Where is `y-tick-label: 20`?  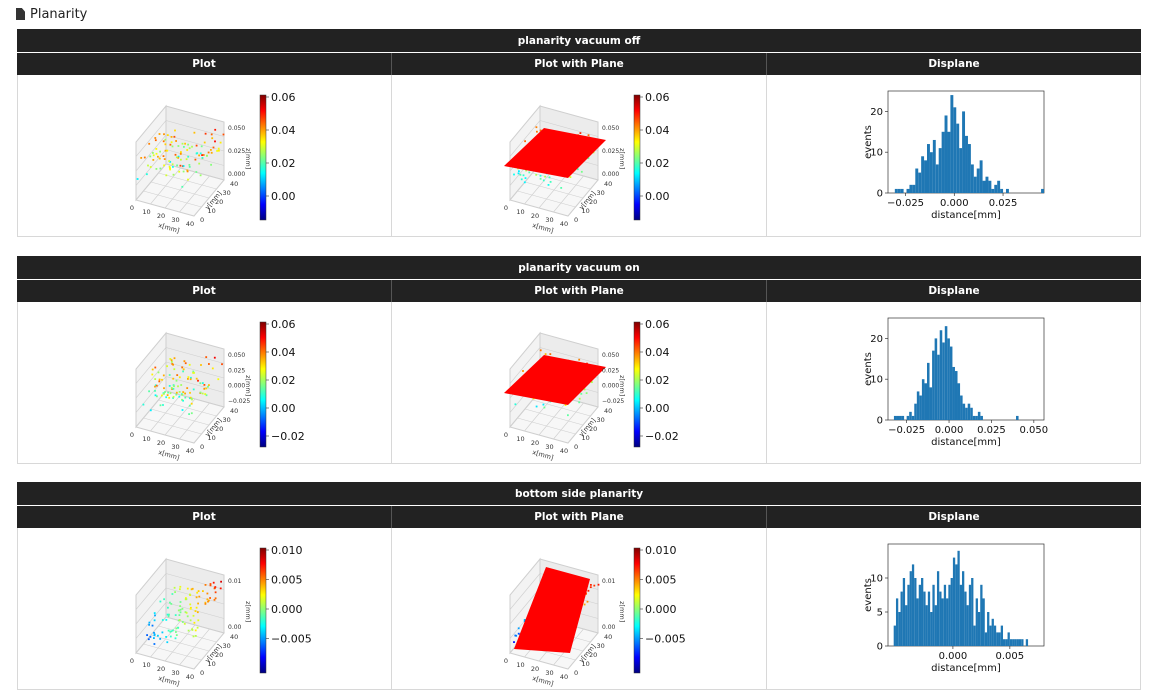
y-tick-label: 20 is located at coordinates (593, 655).